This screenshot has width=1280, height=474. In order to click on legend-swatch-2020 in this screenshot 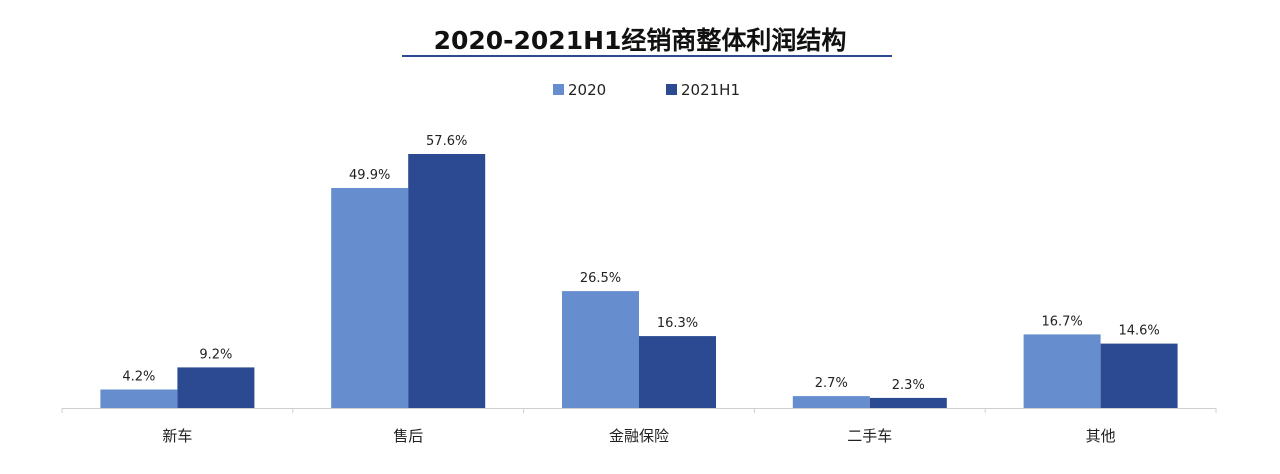, I will do `click(558, 89)`.